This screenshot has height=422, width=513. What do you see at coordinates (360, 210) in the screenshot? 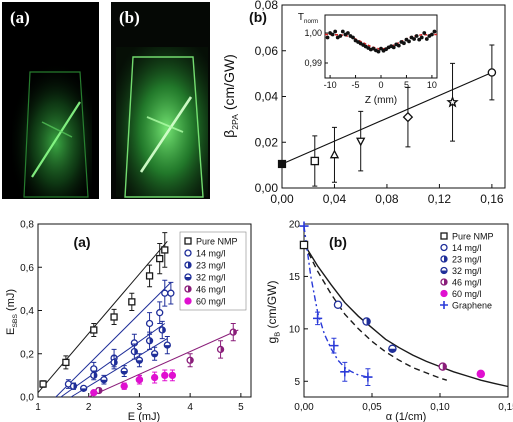
I see `x-axis-label: ρGN (g/l)` at bounding box center [360, 210].